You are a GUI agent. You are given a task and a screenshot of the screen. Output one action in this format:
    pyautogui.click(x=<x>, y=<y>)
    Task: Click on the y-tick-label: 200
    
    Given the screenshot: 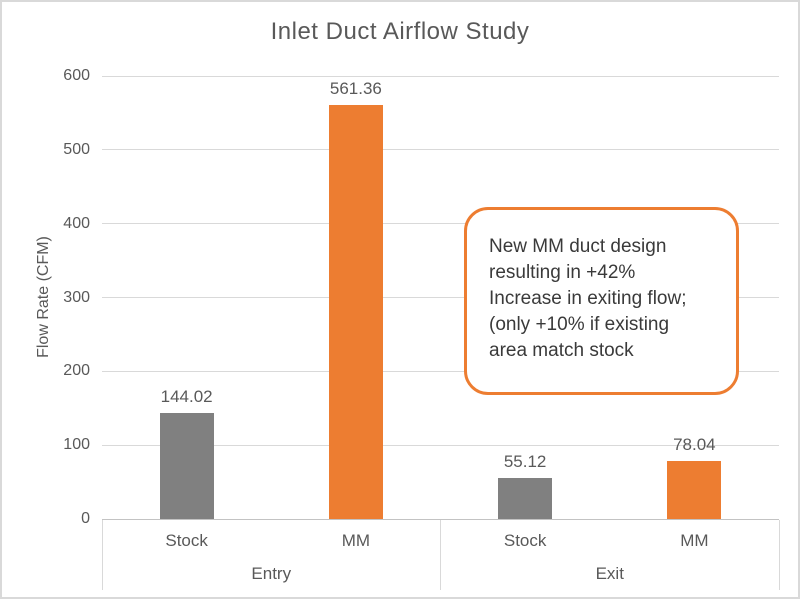 What is the action you would take?
    pyautogui.click(x=76, y=371)
    